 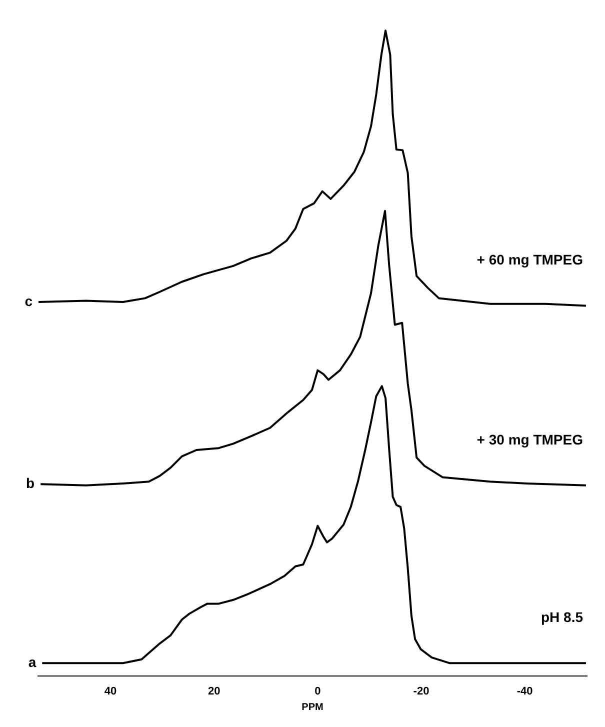 I want to click on annotation: + 60 mg TMPEG, so click(x=530, y=260).